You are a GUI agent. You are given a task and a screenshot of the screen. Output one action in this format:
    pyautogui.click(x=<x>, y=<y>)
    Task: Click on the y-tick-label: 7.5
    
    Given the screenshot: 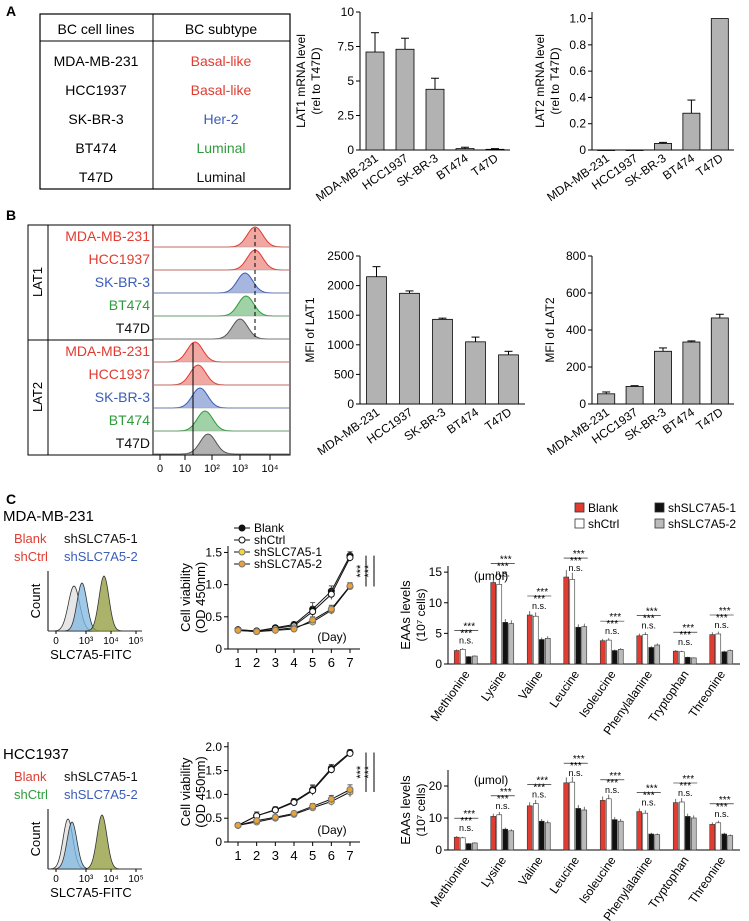 What is the action you would take?
    pyautogui.click(x=345, y=47)
    